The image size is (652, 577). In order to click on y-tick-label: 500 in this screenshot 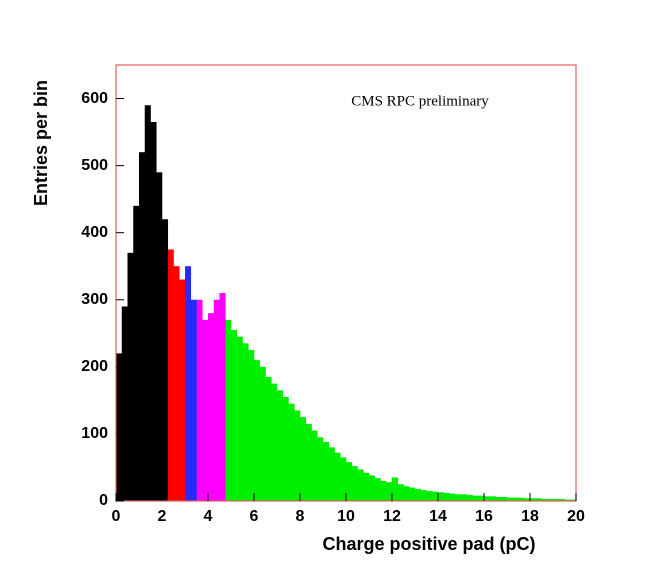, I will do `click(94, 165)`.